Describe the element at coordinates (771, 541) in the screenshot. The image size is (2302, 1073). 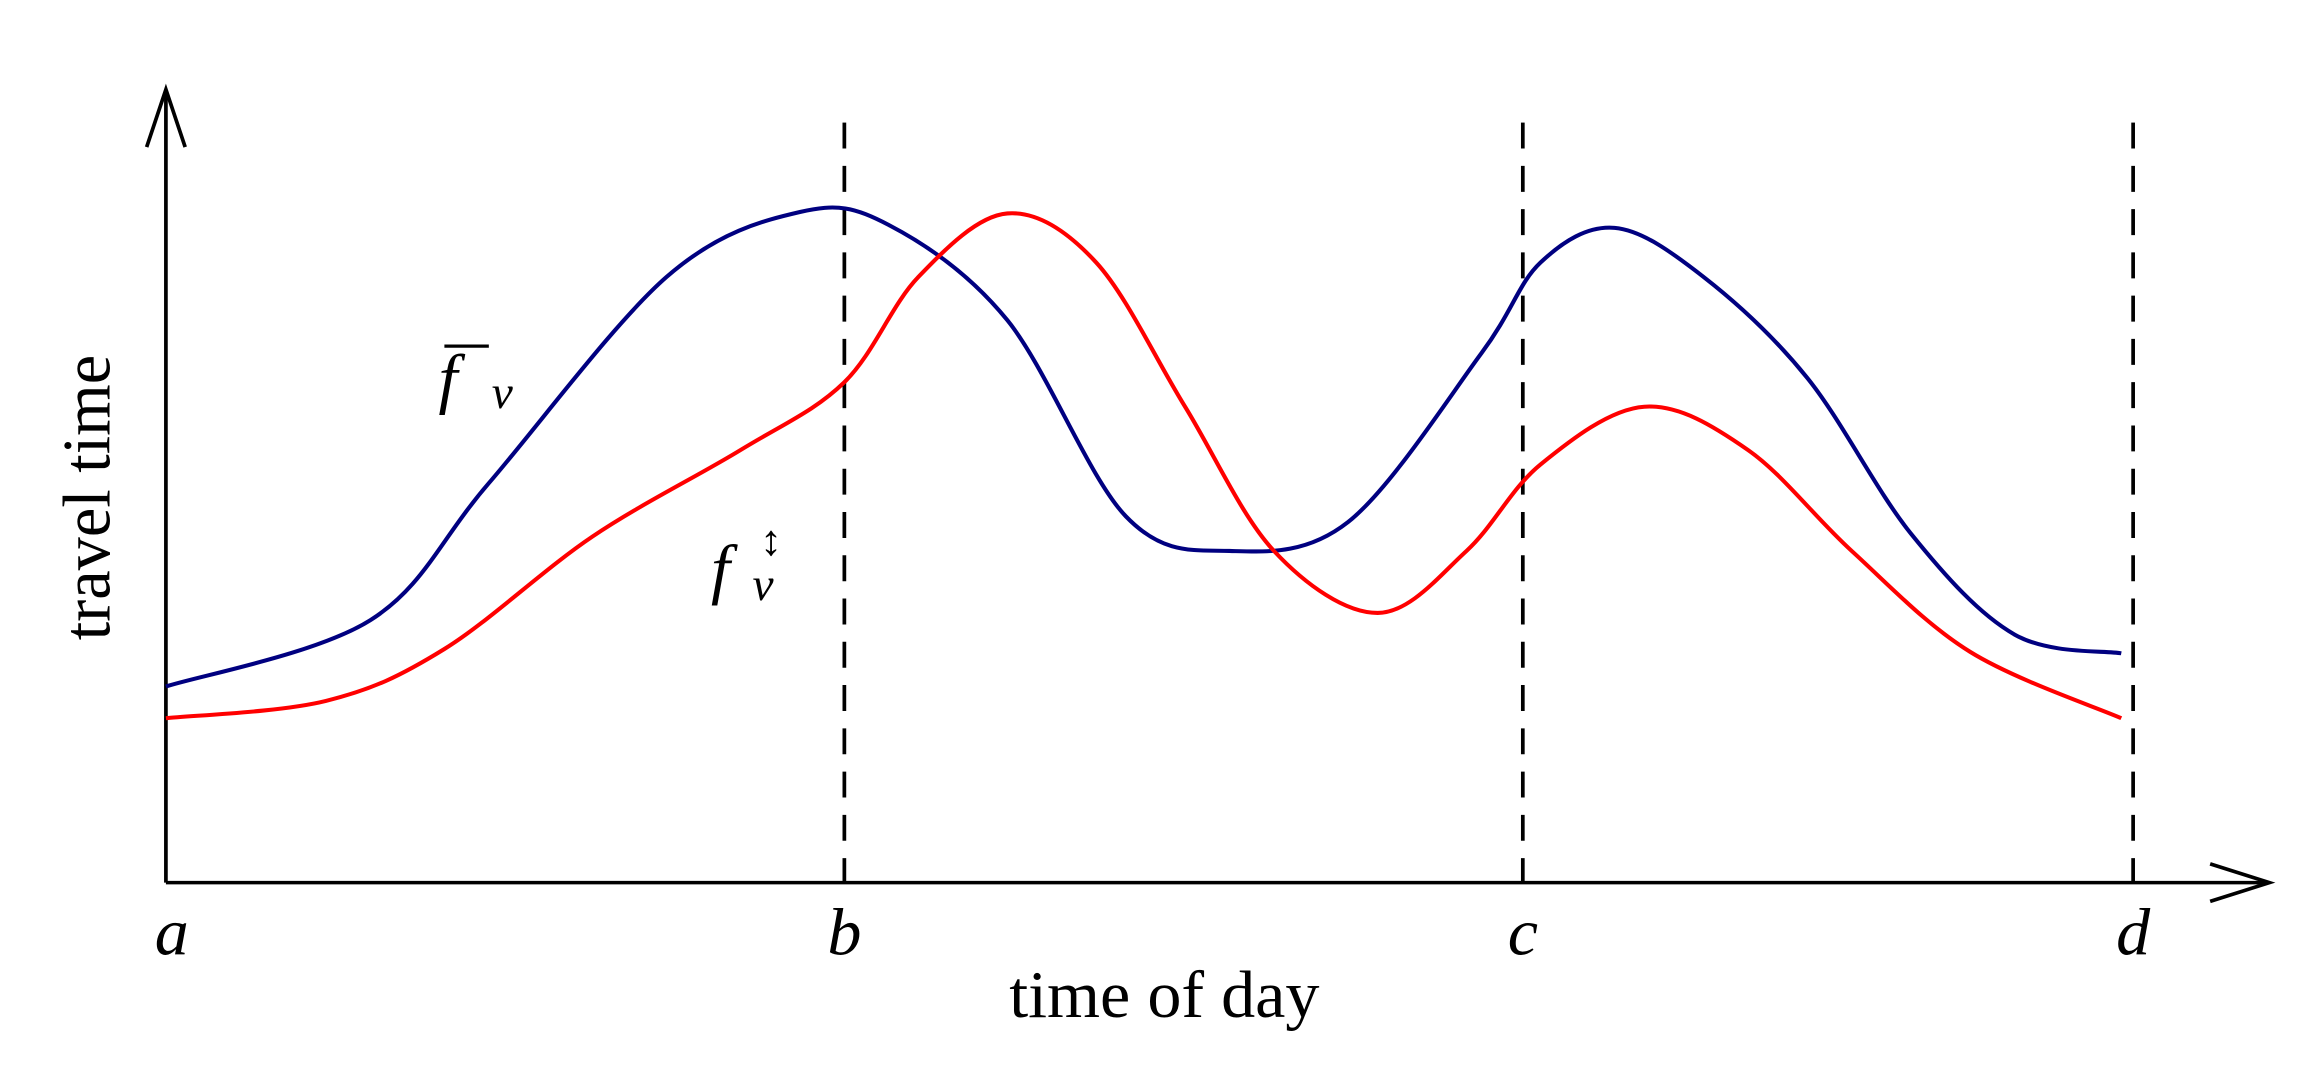
I see `curve-superscript: ↕` at that location.